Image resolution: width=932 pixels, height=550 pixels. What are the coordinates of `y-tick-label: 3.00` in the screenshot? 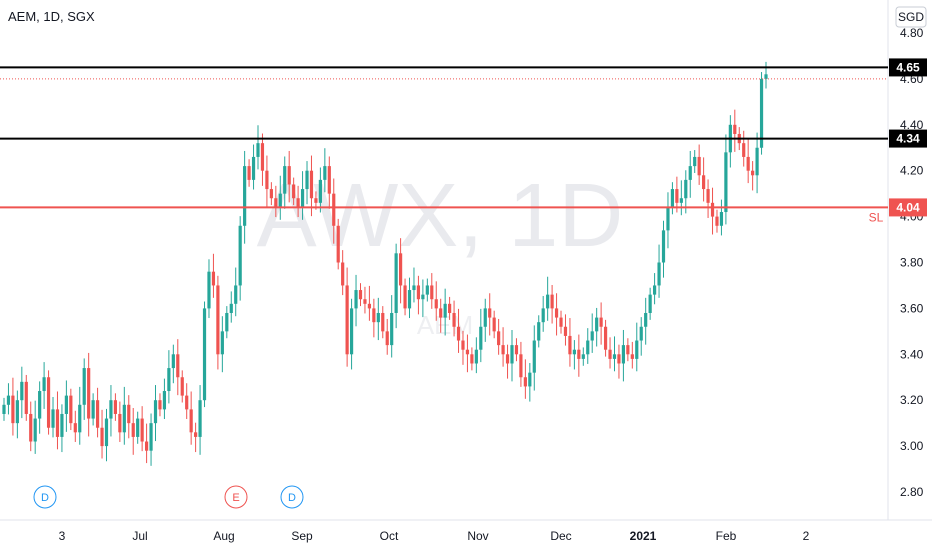 It's located at (912, 446).